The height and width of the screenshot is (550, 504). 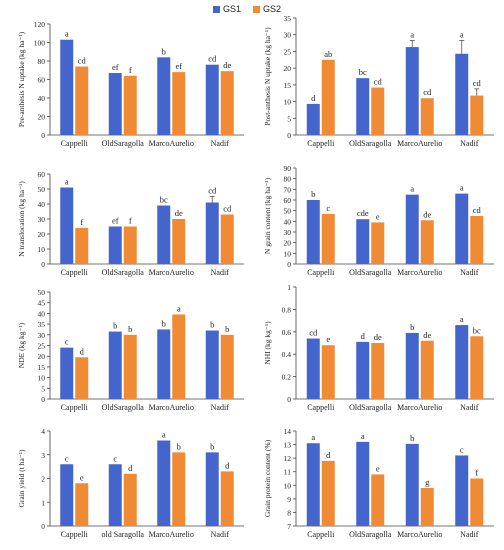 I want to click on chart1-y-tick-label: 60, so click(x=42, y=80).